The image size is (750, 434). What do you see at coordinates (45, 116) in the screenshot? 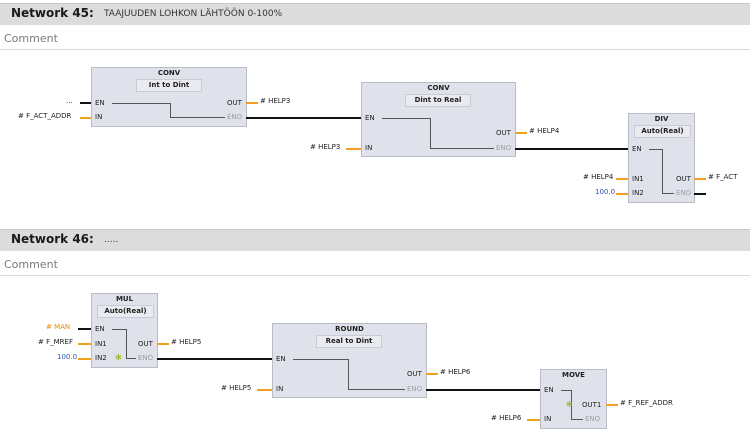
I see `conv1-in-operand: # F_ACT_ADDR` at bounding box center [45, 116].